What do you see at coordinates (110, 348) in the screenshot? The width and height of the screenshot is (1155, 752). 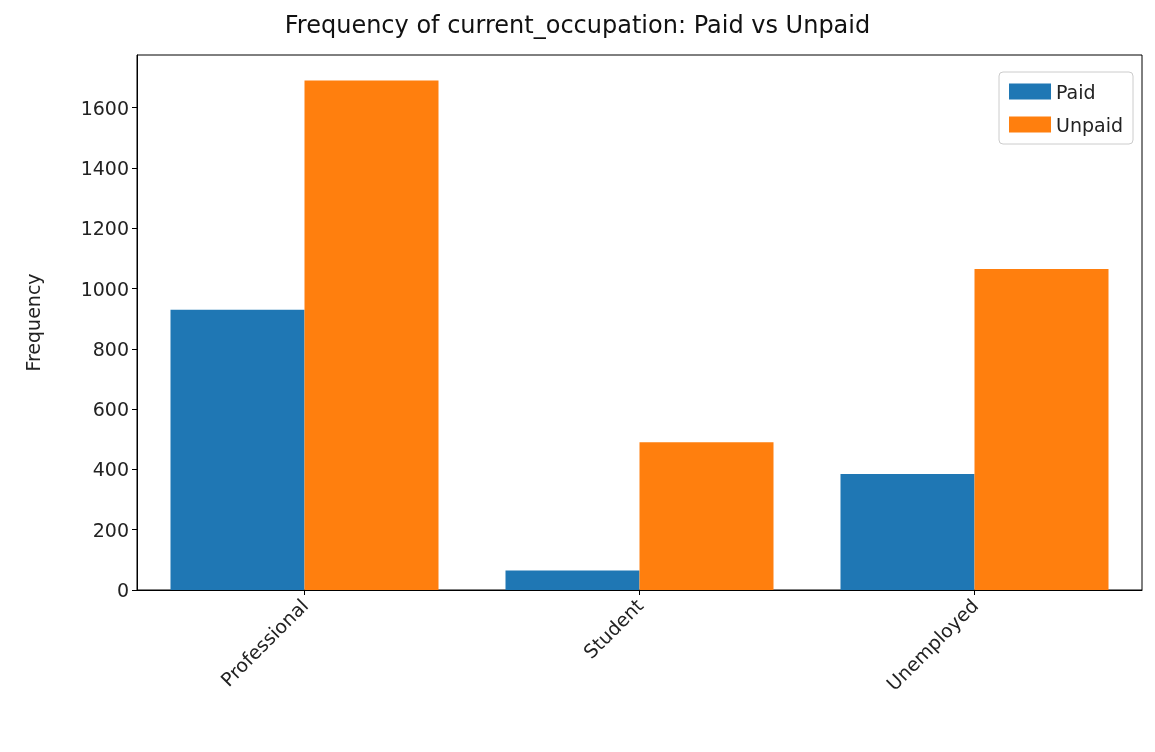 I see `y-tick-label: 800` at bounding box center [110, 348].